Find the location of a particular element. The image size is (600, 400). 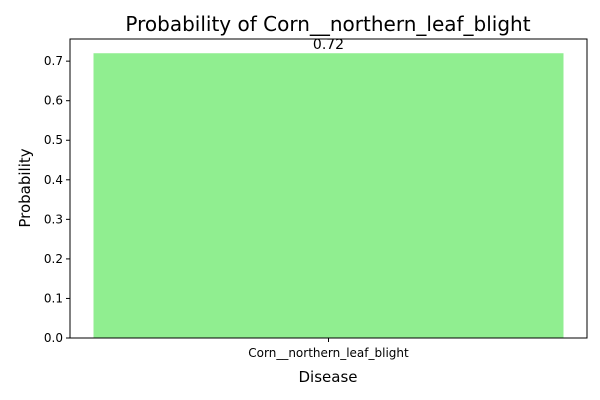

y-tick-label-2: 0.2 is located at coordinates (53, 259).